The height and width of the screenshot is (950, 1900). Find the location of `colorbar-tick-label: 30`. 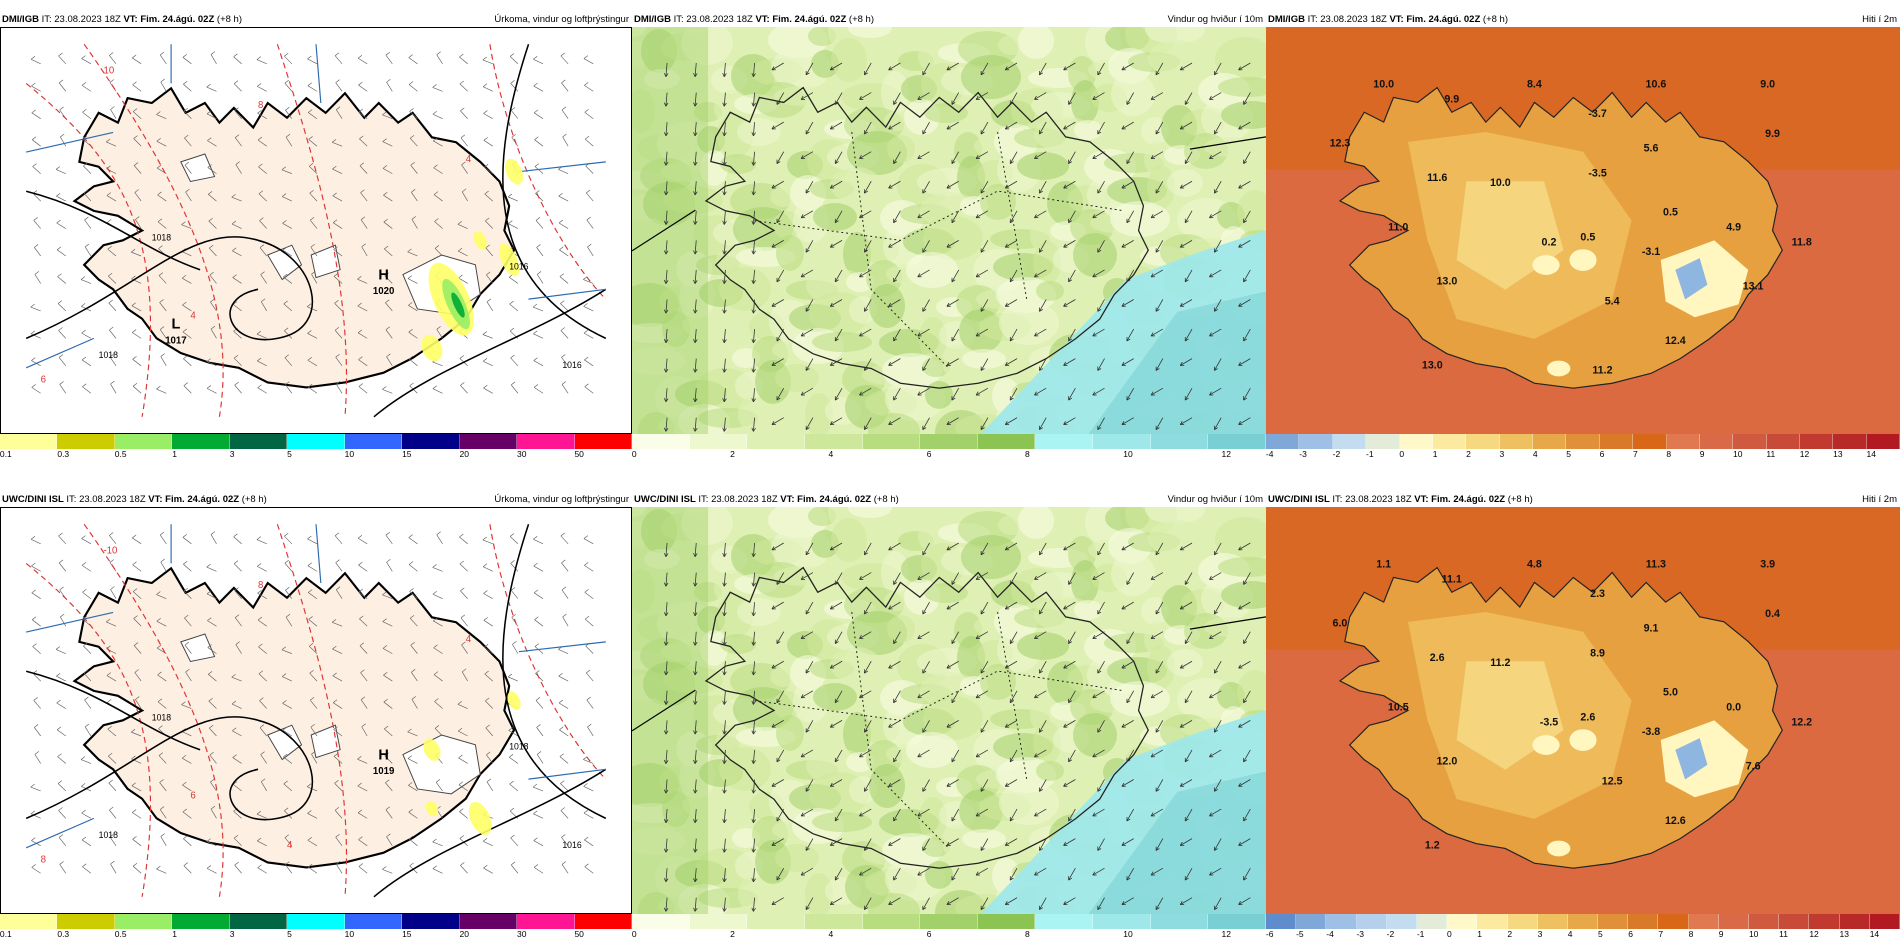

colorbar-tick-label: 30 is located at coordinates (521, 934).